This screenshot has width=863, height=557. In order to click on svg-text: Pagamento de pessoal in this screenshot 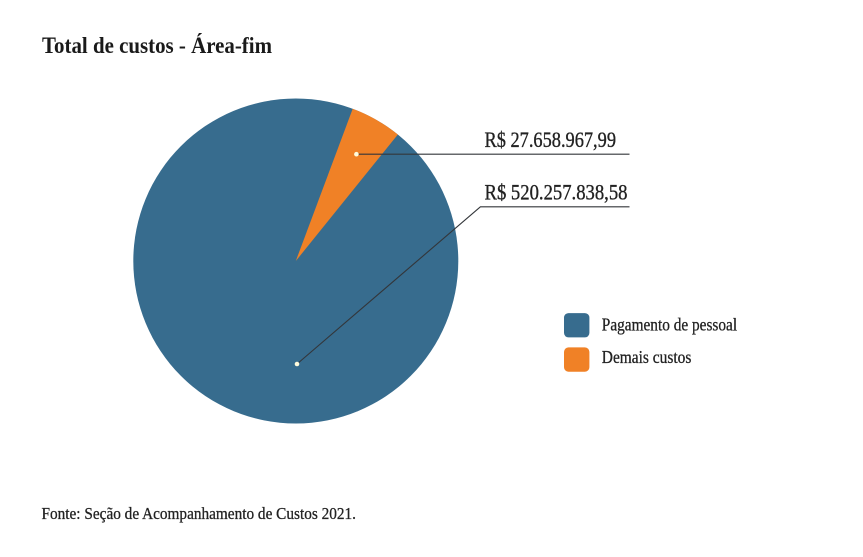, I will do `click(669, 325)`.